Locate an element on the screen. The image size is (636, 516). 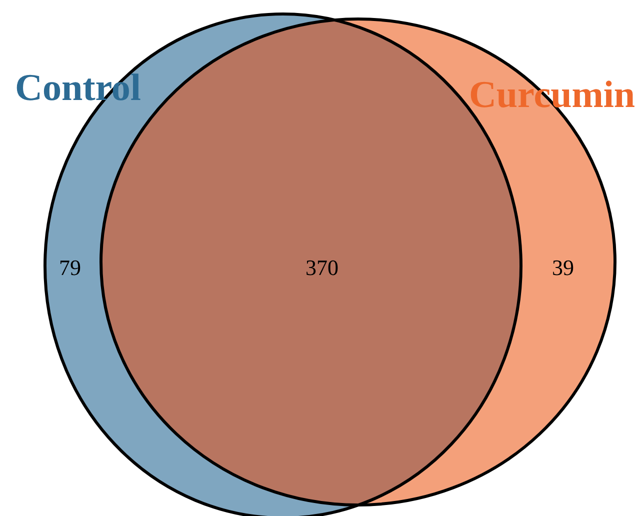
data-label: 39 is located at coordinates (563, 268).